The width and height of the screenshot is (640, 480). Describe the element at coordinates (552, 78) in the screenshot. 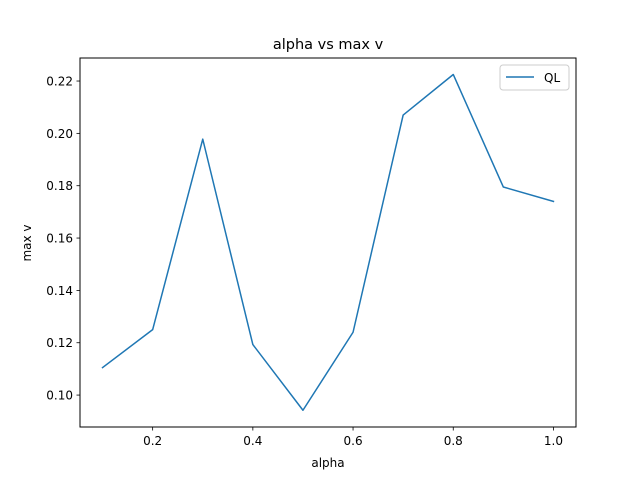

I see `legend-label: QL` at that location.